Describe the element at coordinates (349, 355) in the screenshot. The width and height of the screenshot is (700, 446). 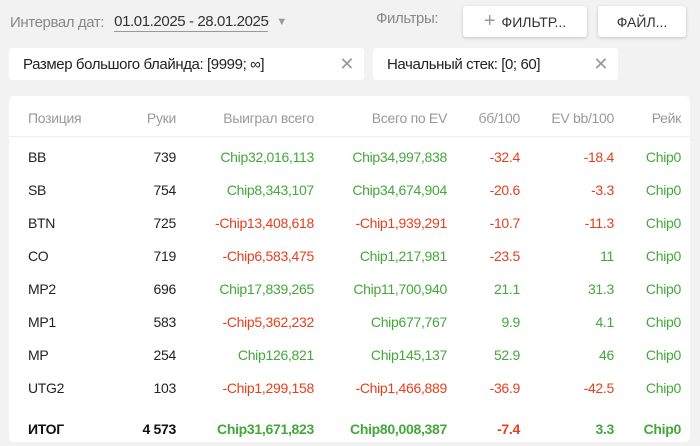
I see `table-row: MP 254 Chip126,821 Chip145,137 52.9 46 Chip0` at that location.